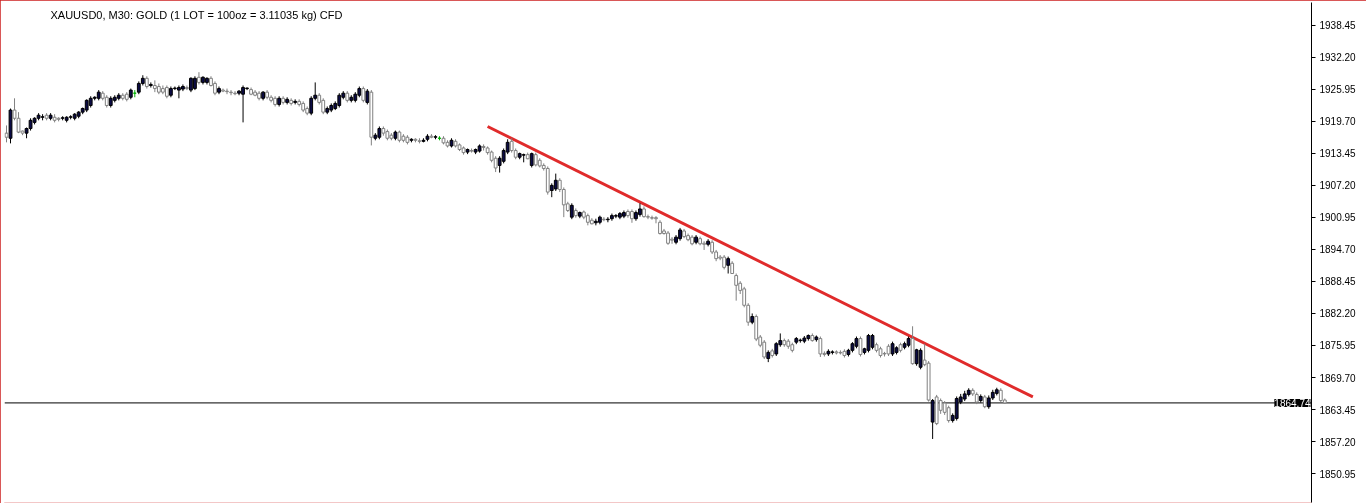 Image resolution: width=1366 pixels, height=503 pixels. Describe the element at coordinates (1338, 474) in the screenshot. I see `y-tick-label: 1850.95` at that location.